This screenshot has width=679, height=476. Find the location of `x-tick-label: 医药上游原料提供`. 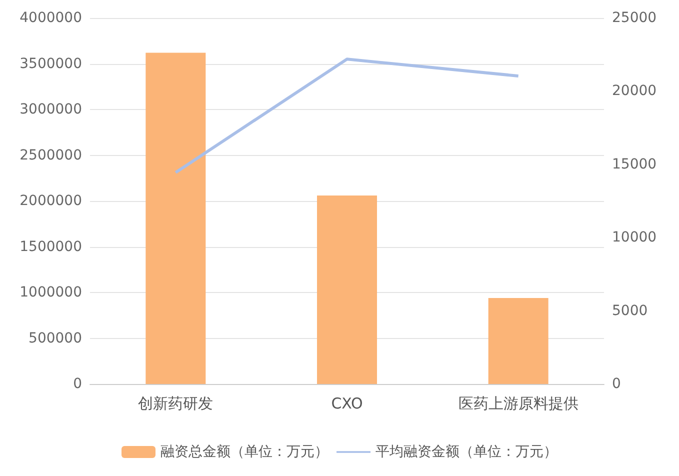

x-tick-label: 医药上游原料提供 is located at coordinates (518, 403).